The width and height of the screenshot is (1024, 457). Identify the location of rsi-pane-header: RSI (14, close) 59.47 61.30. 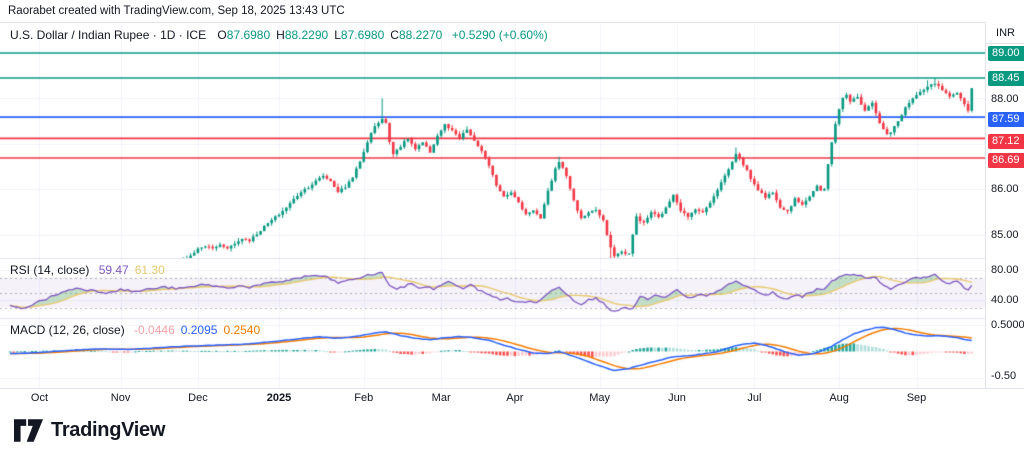
(87, 270).